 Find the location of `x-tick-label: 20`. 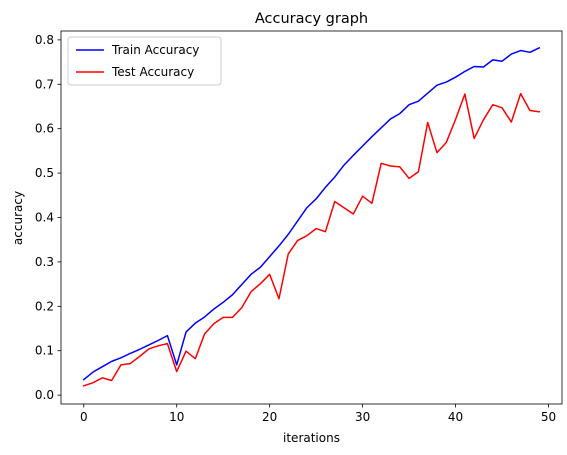

x-tick-label: 20 is located at coordinates (269, 417).